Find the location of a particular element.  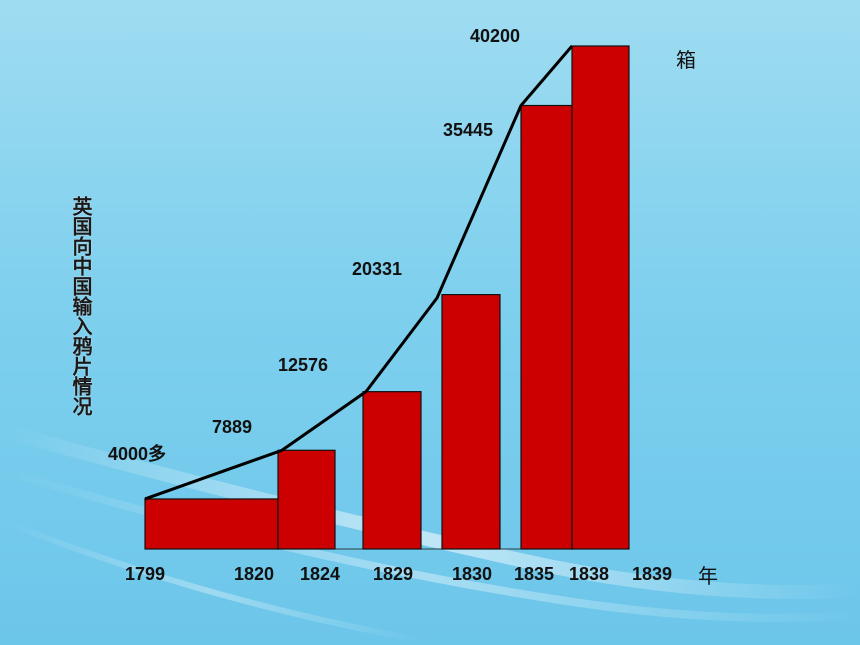

data-label-4: 35445 is located at coordinates (468, 130).